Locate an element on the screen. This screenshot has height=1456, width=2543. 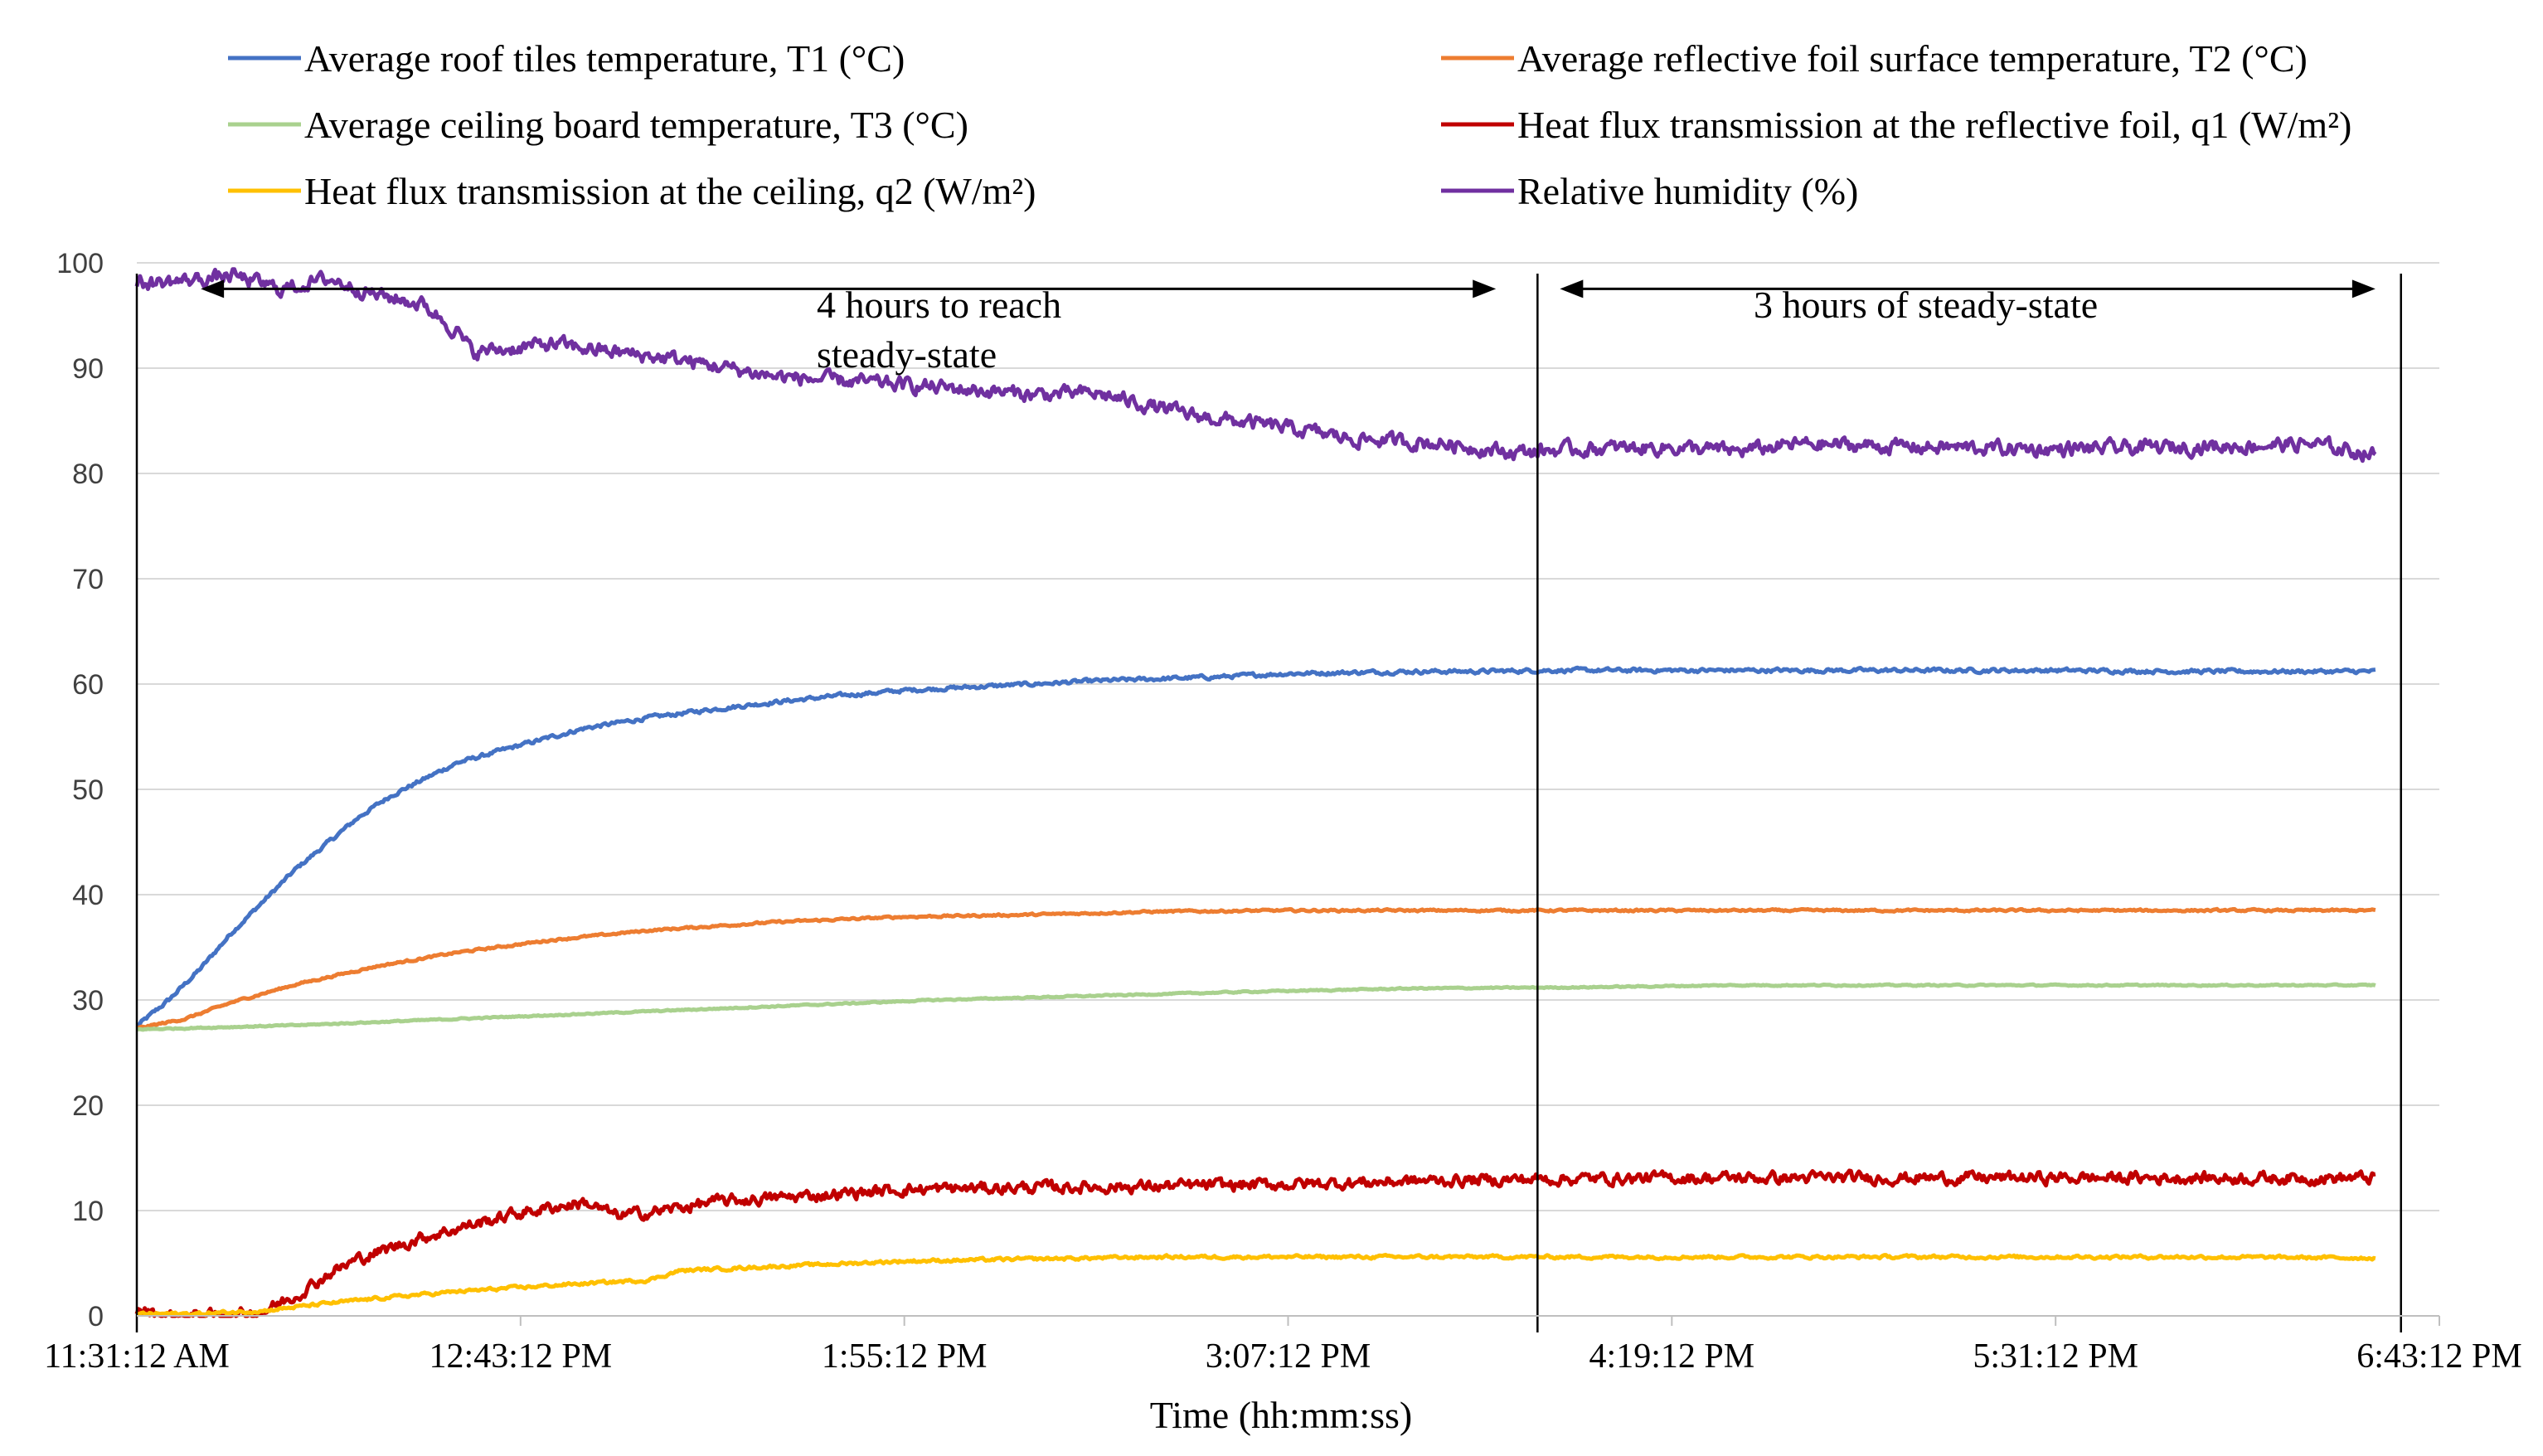
y-tick-label: 70 is located at coordinates (88, 579).